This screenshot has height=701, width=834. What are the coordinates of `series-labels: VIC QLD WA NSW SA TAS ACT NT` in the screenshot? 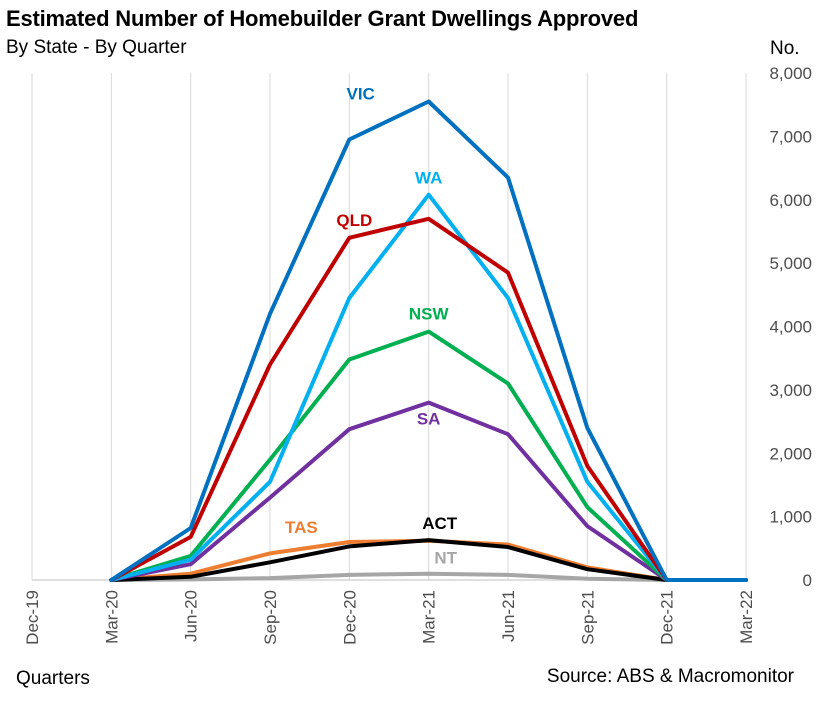 It's located at (371, 326).